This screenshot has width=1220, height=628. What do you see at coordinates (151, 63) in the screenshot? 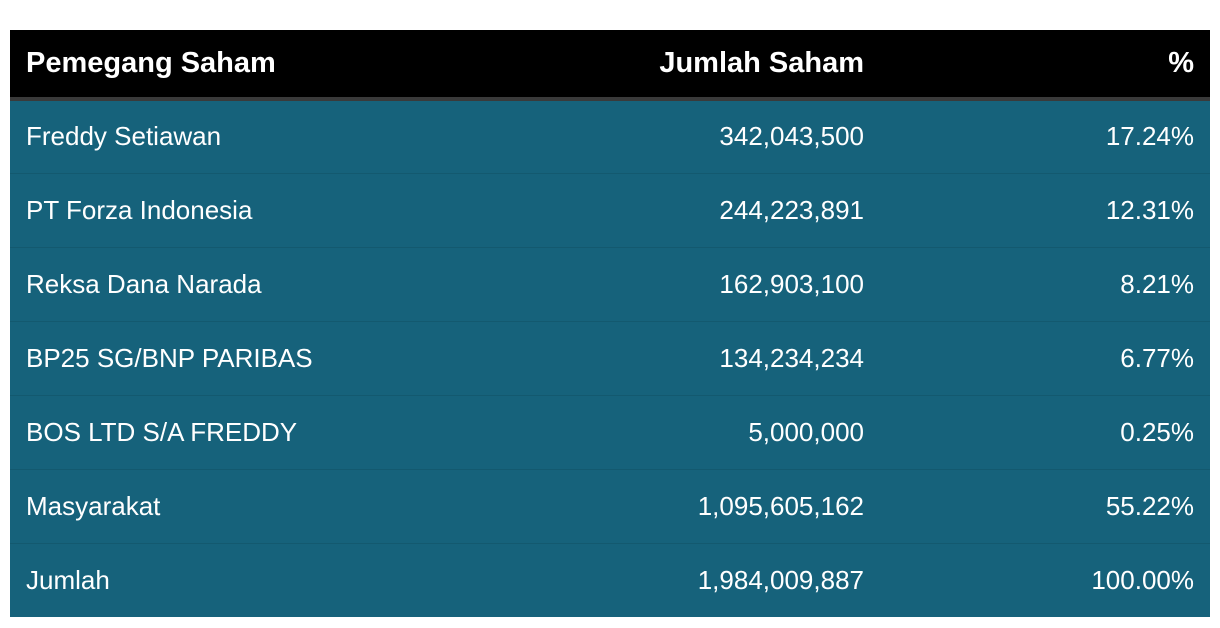
I see `header-shareholder: Pemegang Saham` at bounding box center [151, 63].